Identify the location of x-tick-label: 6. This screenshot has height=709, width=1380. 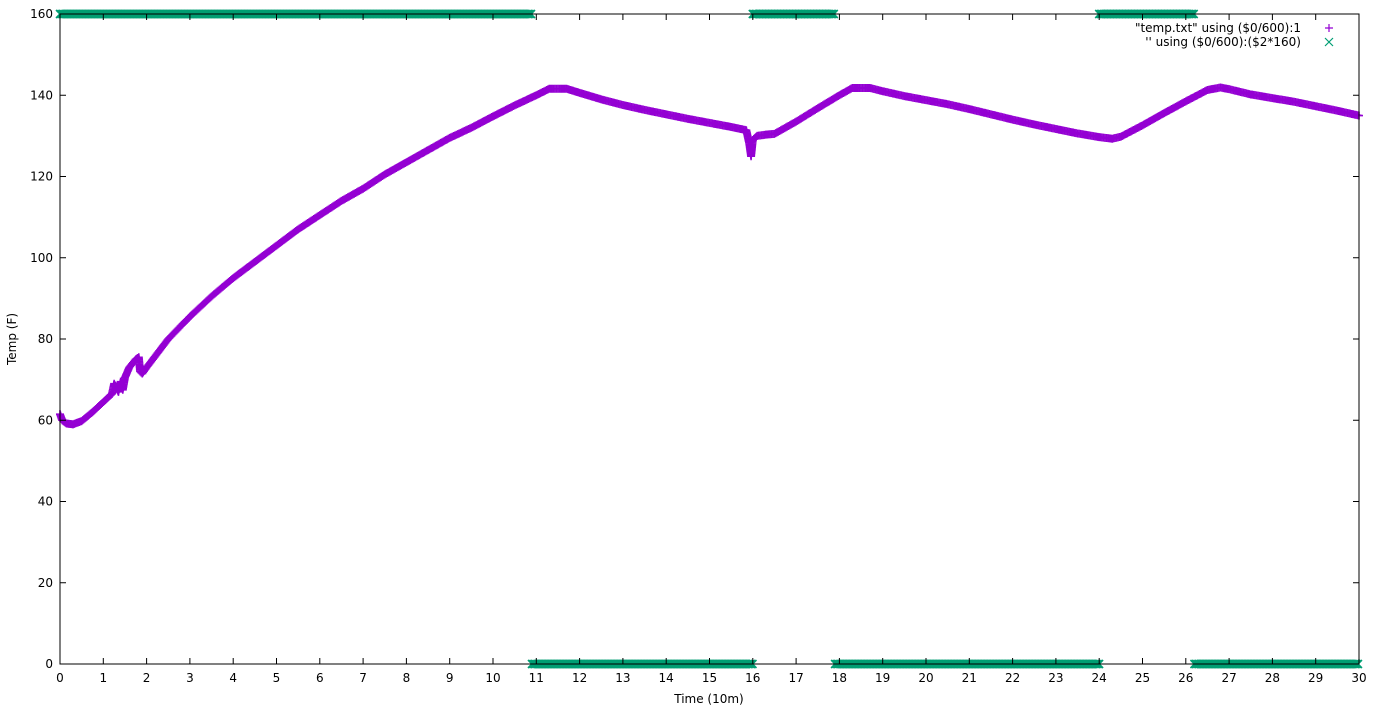
(320, 678).